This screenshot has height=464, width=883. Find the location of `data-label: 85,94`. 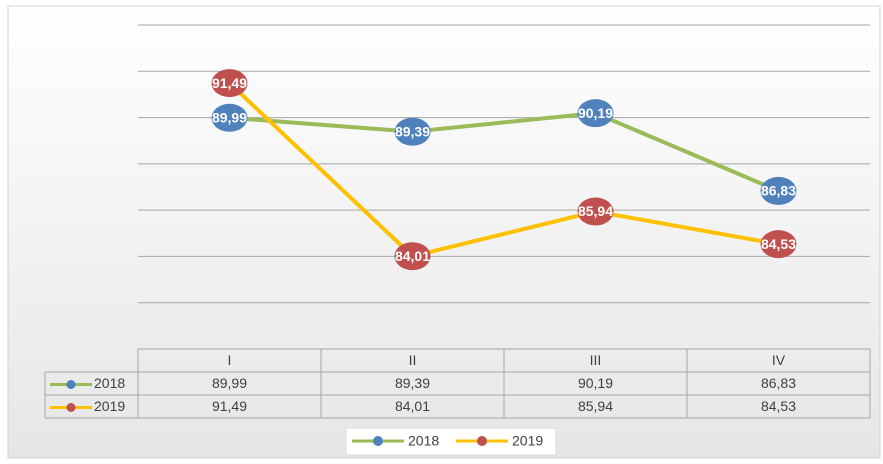

data-label: 85,94 is located at coordinates (595, 211).